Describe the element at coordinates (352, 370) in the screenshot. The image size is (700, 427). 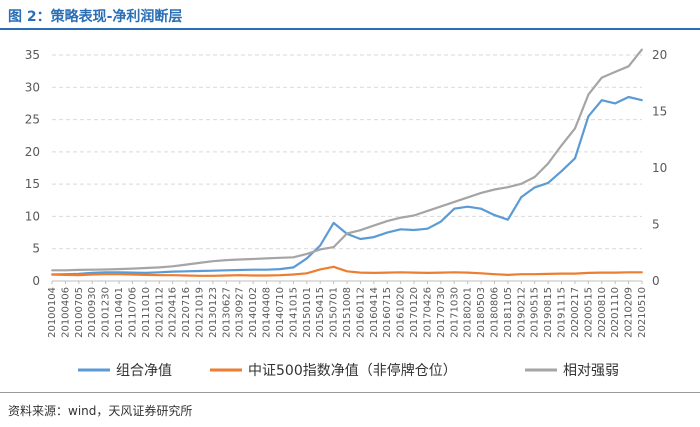
I see `legend-label-2: 中证500指数净值（非停牌仓位）` at that location.